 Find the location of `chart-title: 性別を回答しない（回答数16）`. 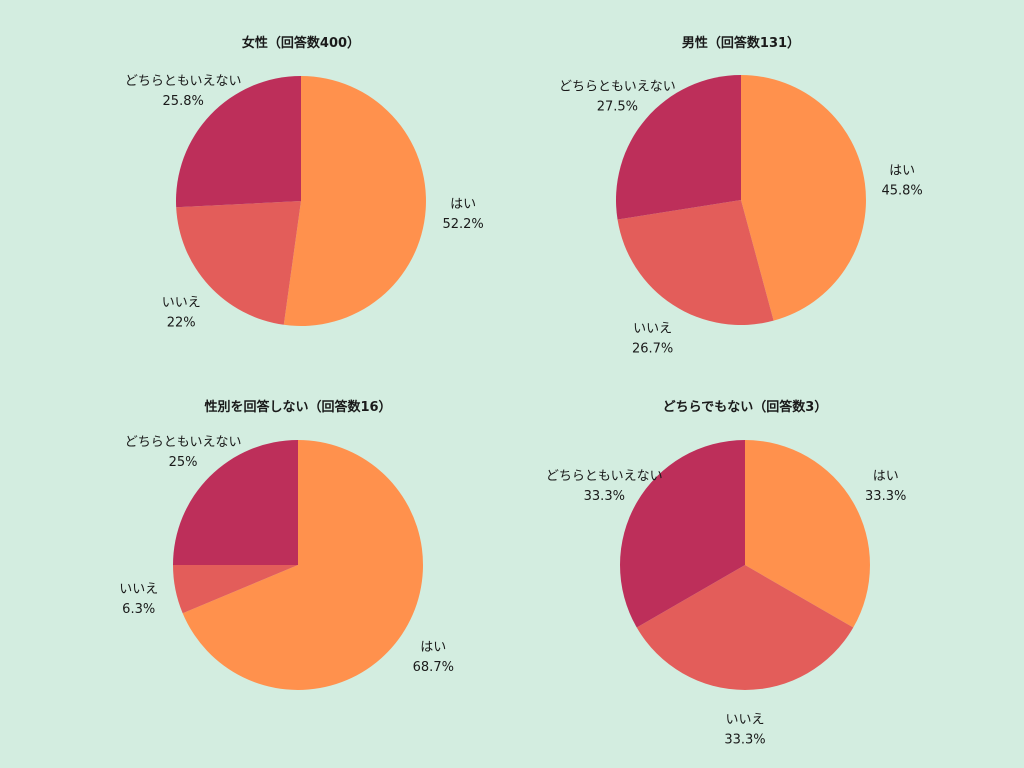

chart-title: 性別を回答しない（回答数16） is located at coordinates (297, 407).